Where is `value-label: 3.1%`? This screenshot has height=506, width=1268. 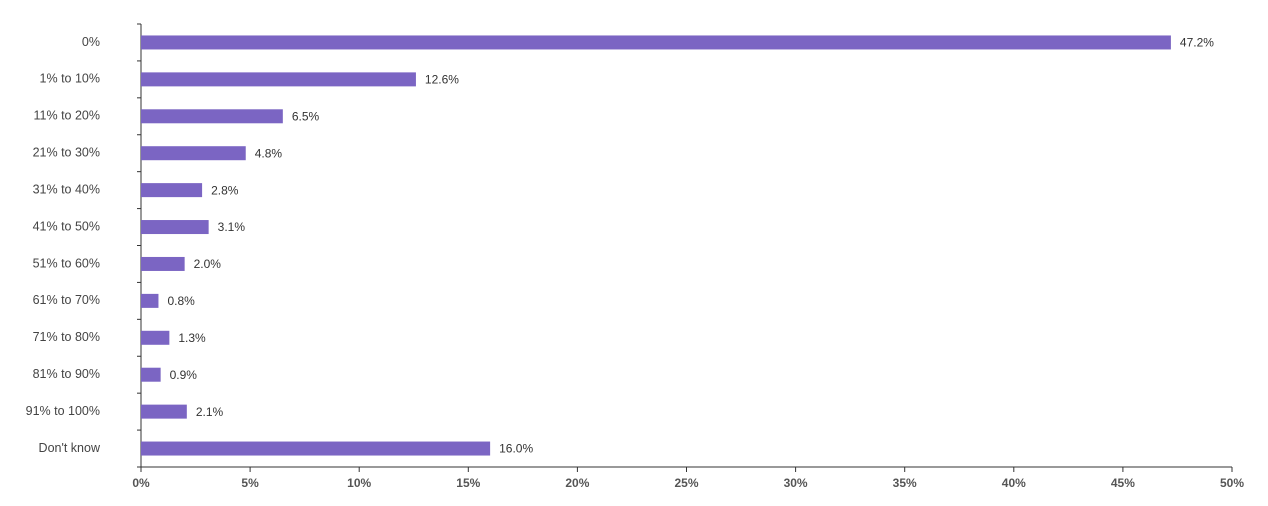 value-label: 3.1% is located at coordinates (232, 227).